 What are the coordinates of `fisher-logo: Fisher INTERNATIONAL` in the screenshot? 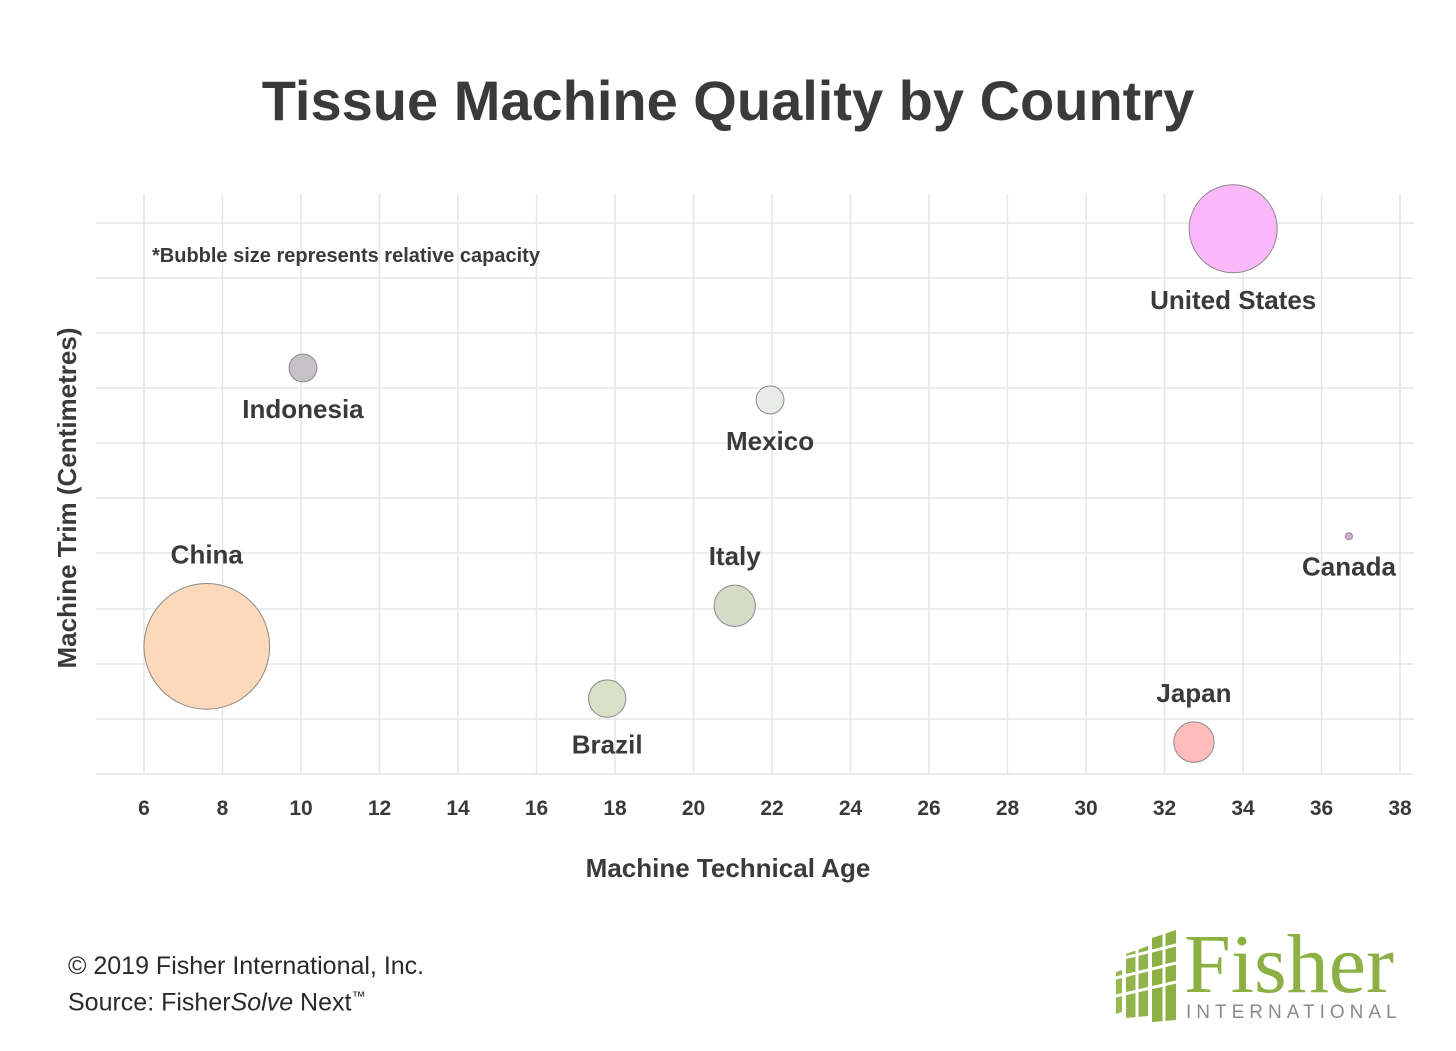 It's located at (1259, 970).